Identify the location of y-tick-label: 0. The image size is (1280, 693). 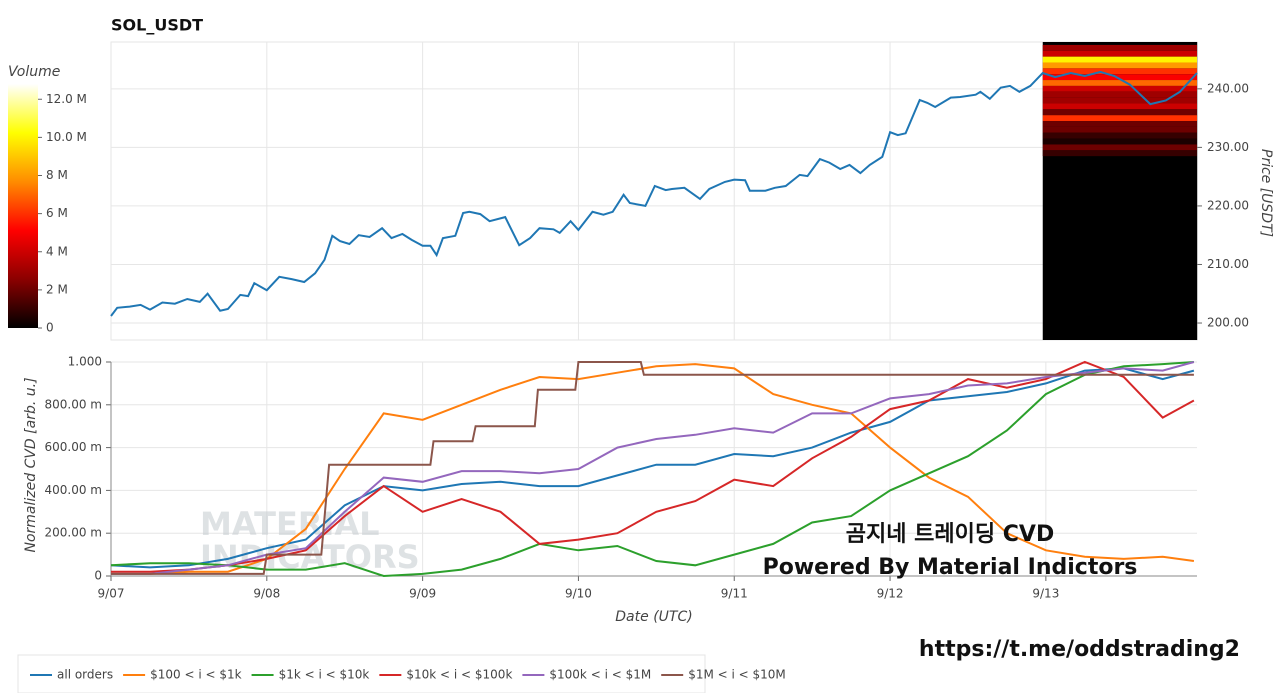
(98, 576).